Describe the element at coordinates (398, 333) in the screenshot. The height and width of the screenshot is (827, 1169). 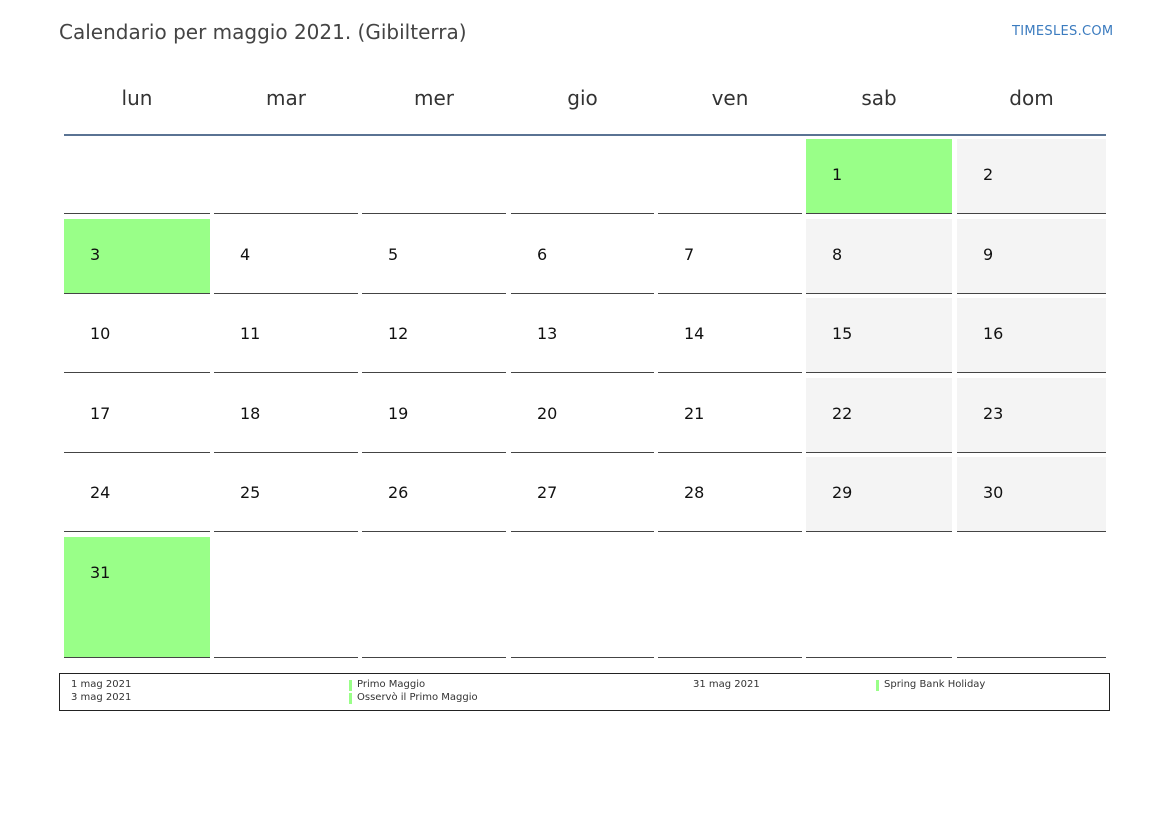
I see `day-number: 12` at that location.